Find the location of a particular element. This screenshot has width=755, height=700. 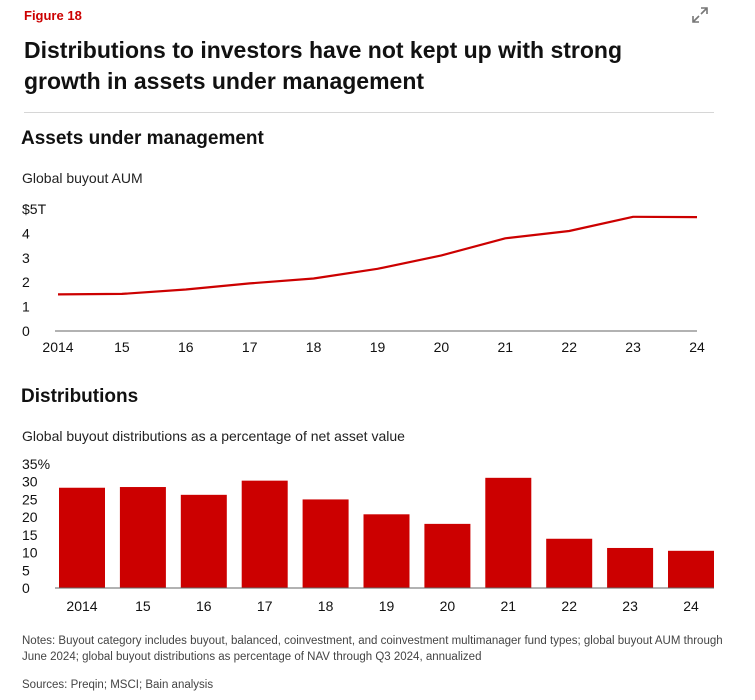

expand-arrows-icon is located at coordinates (700, 15).